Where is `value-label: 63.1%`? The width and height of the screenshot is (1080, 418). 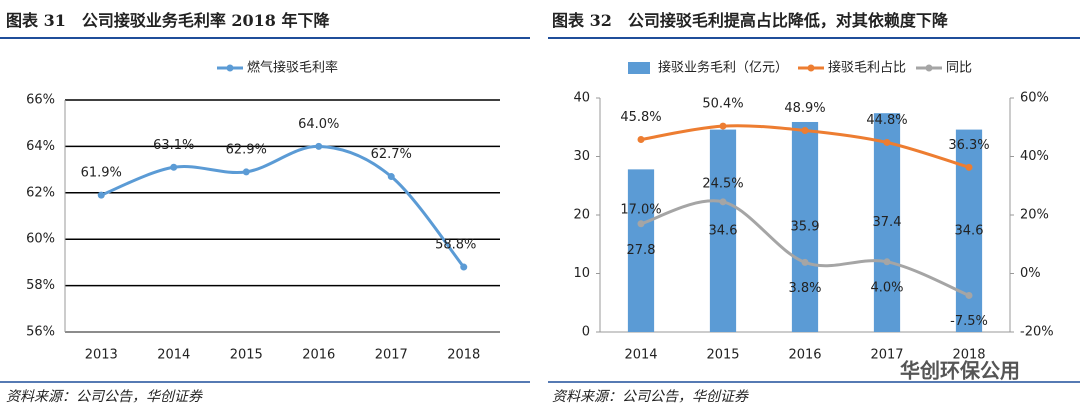 value-label: 63.1% is located at coordinates (173, 145).